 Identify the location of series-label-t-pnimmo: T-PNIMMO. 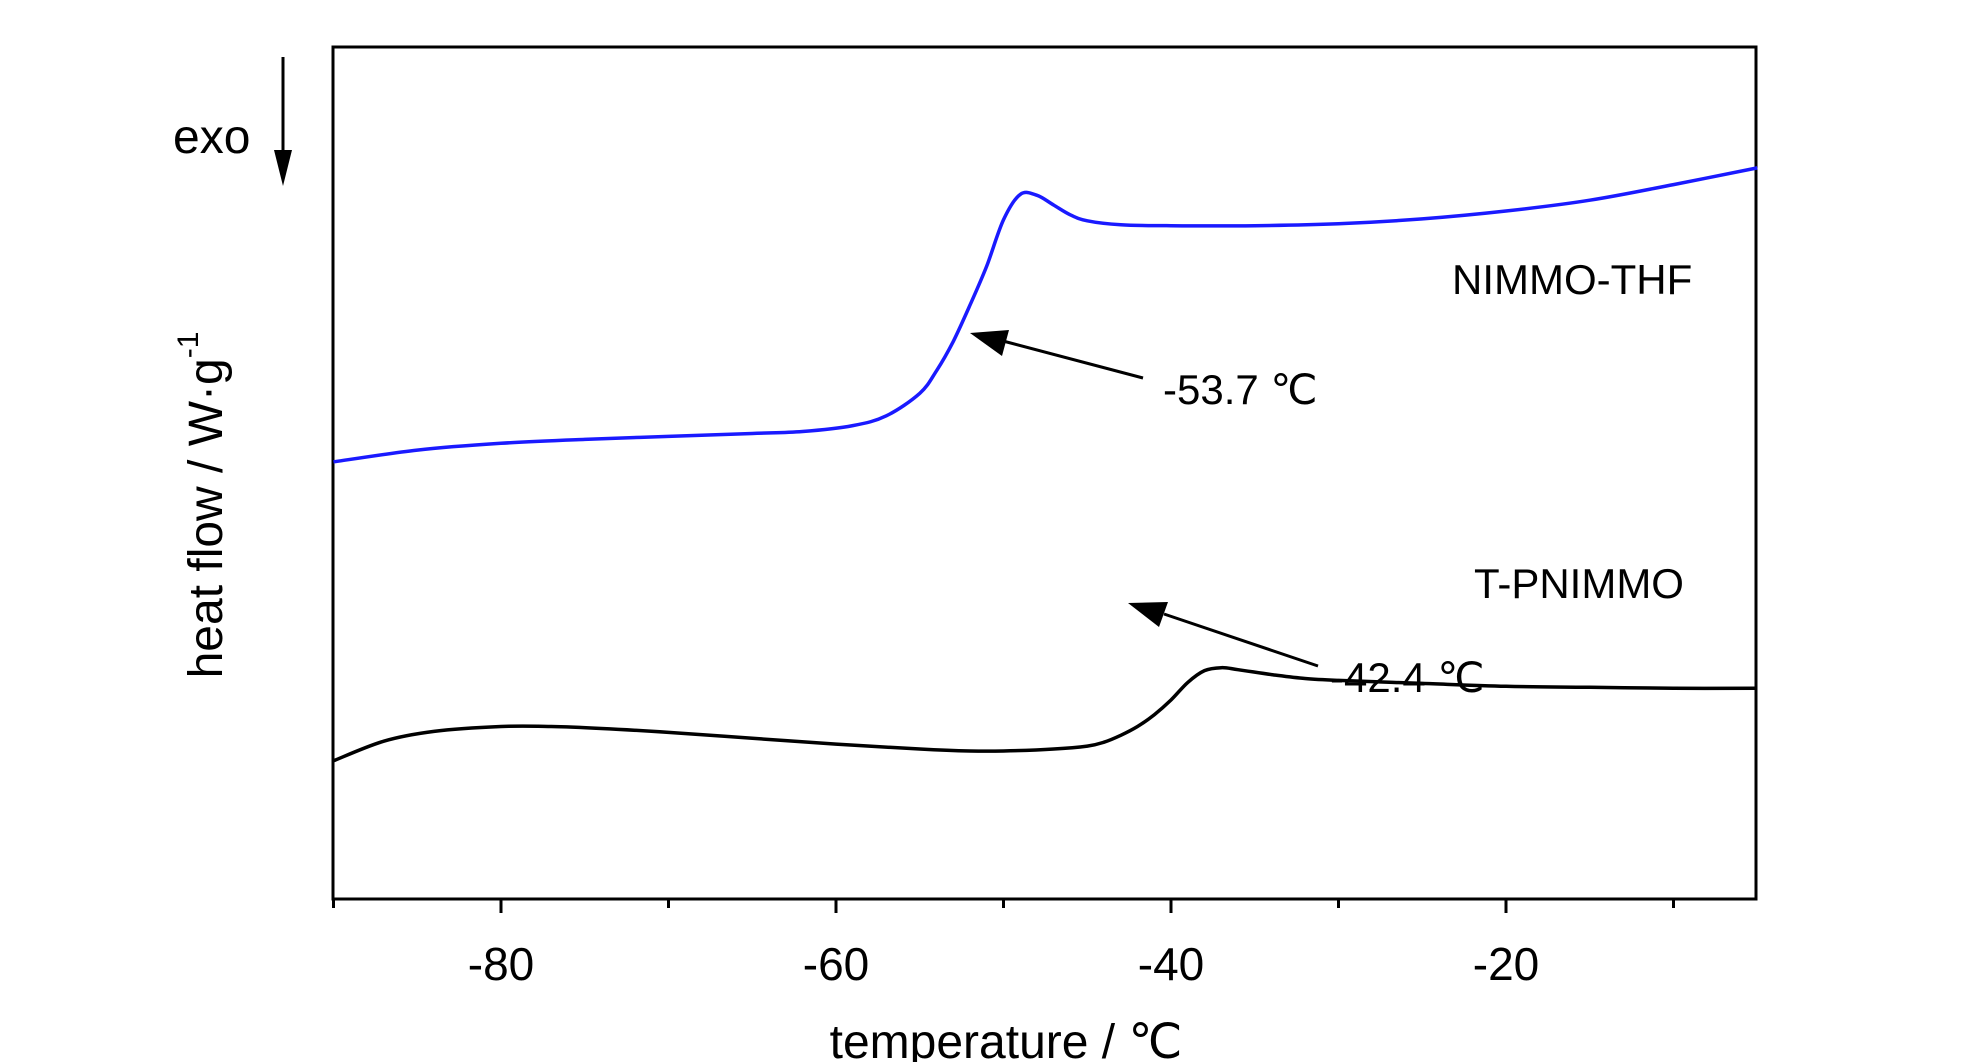
(1579, 583).